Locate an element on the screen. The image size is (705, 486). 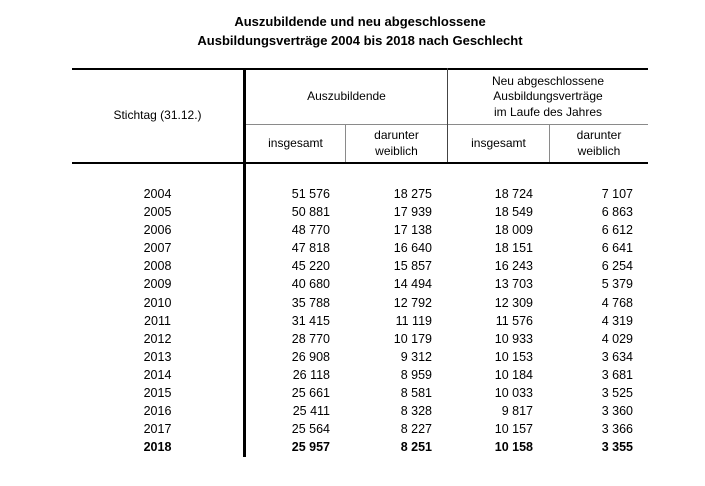
value-cell: 18 009 is located at coordinates (513, 230).